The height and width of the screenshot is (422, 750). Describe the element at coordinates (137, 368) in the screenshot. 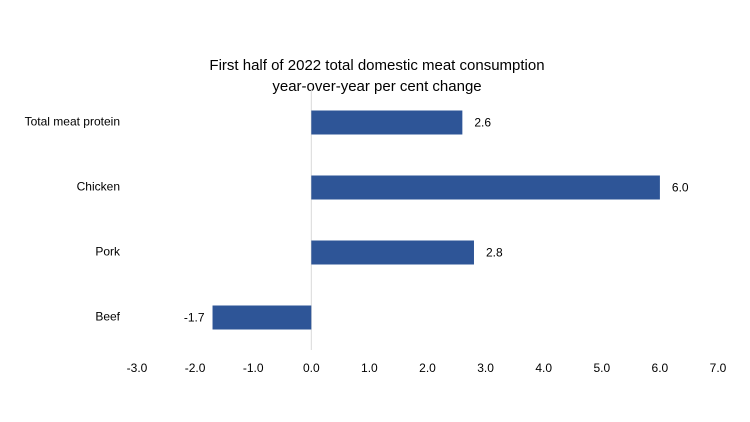

I see `x-tick-label: -3.0` at that location.